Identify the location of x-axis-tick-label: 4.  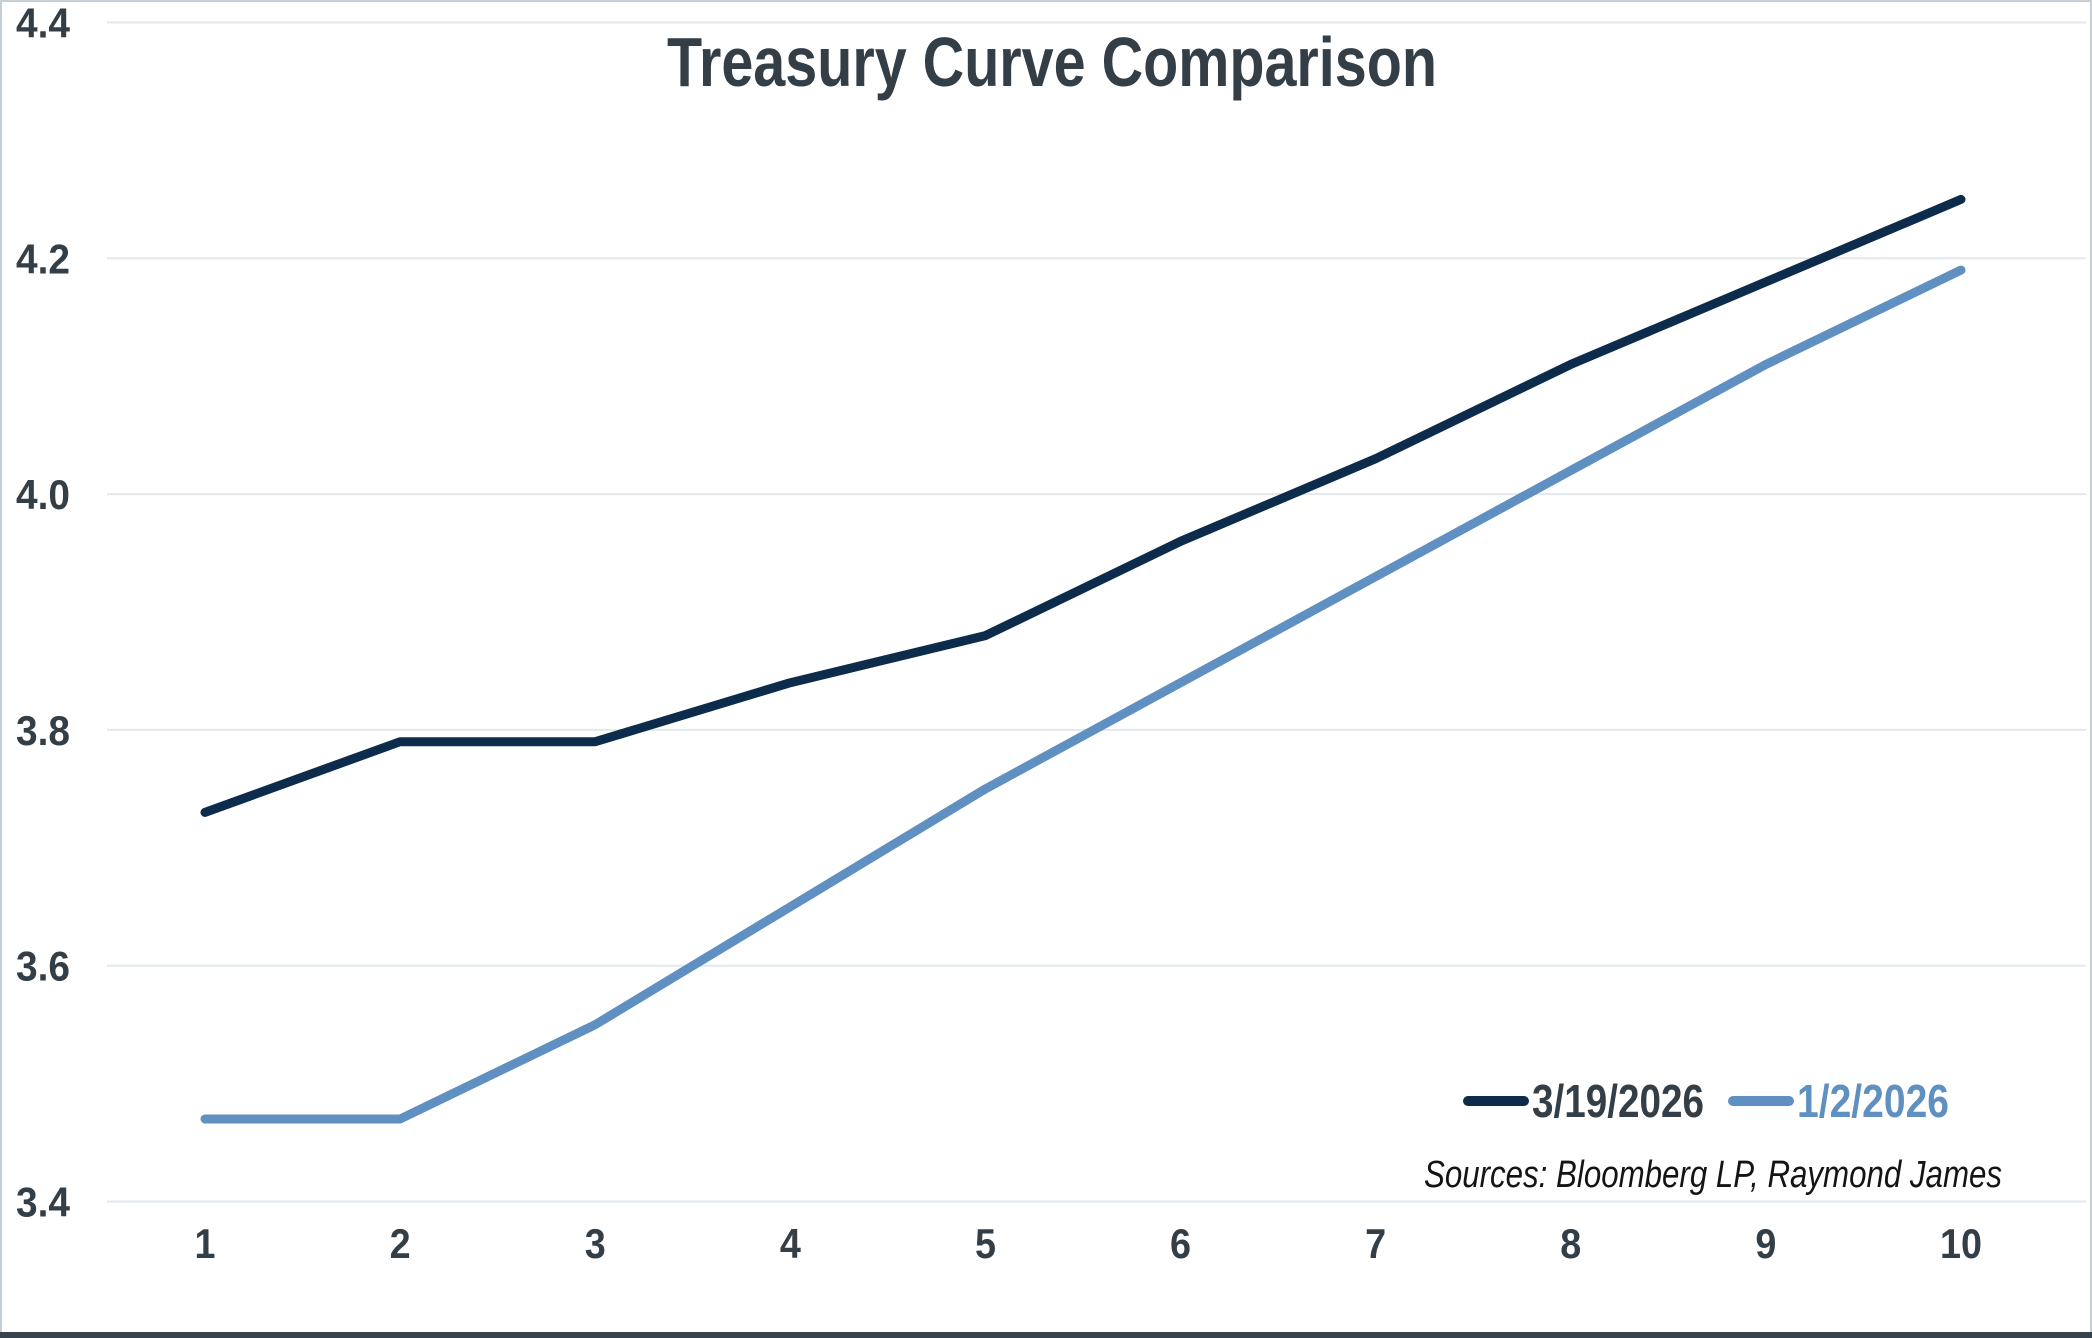
(791, 1243).